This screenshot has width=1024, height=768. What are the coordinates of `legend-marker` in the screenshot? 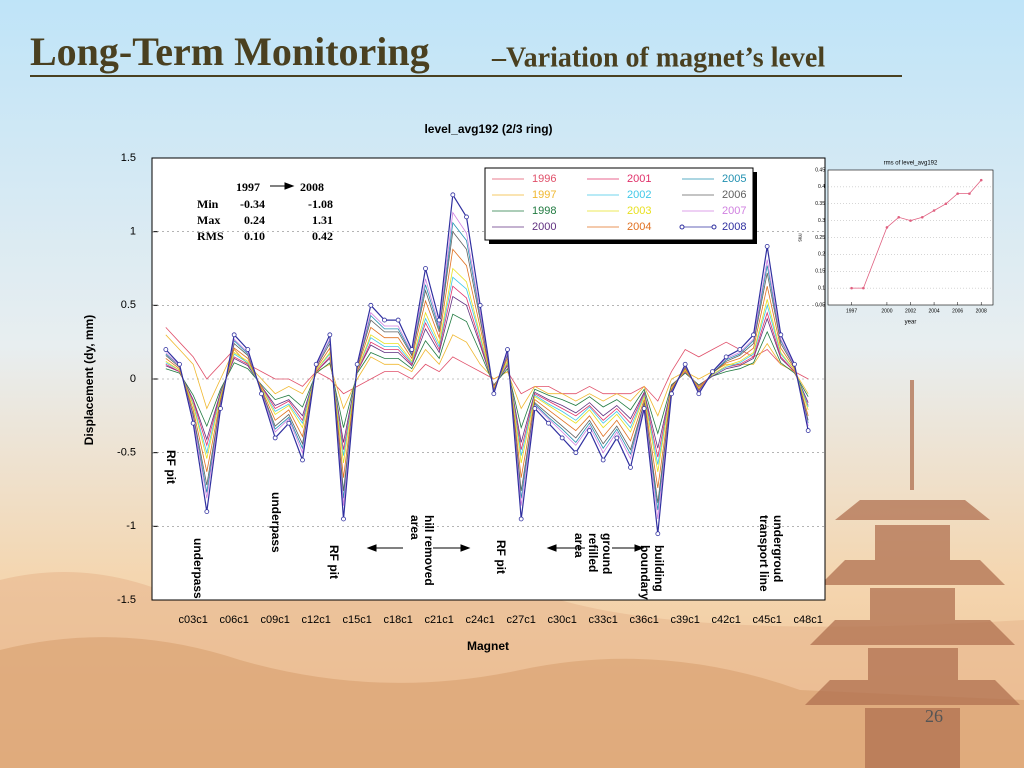 It's located at (682, 227).